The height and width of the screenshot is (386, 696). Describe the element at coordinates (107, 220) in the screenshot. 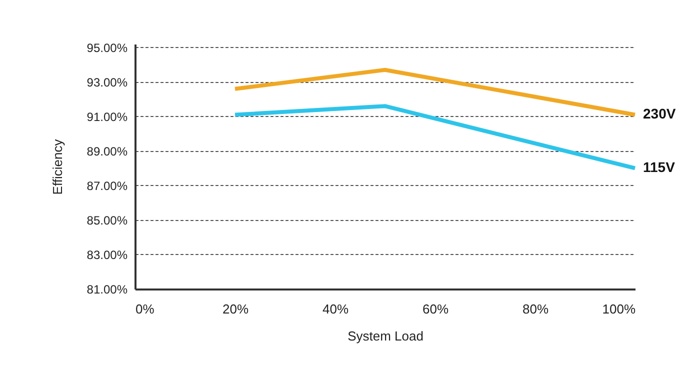

I see `y-tick-label: 85.00%` at that location.